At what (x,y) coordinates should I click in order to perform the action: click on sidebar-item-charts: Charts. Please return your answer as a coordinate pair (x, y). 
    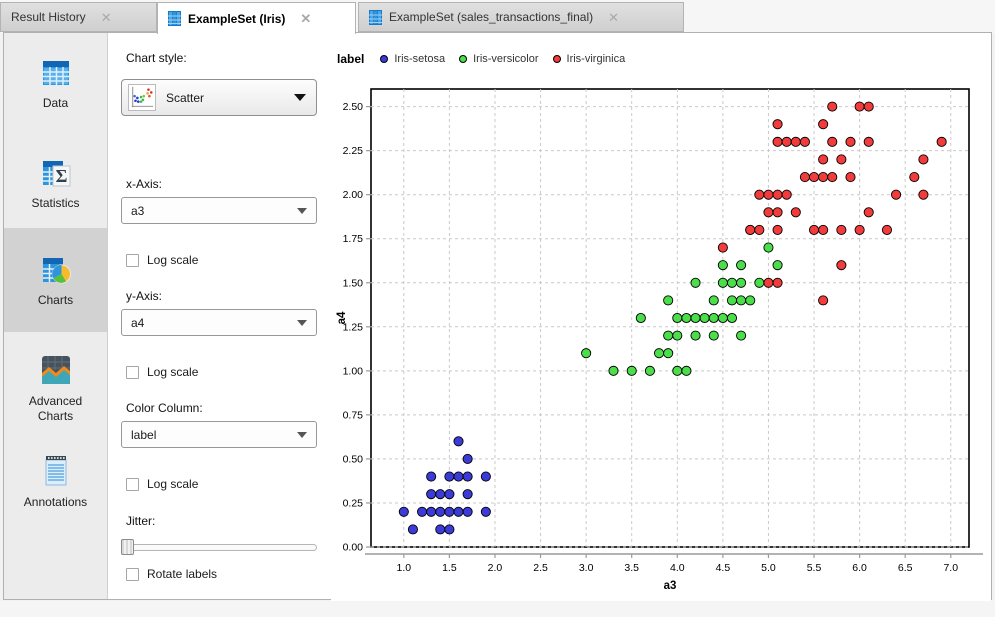
    Looking at the image, I should click on (55, 280).